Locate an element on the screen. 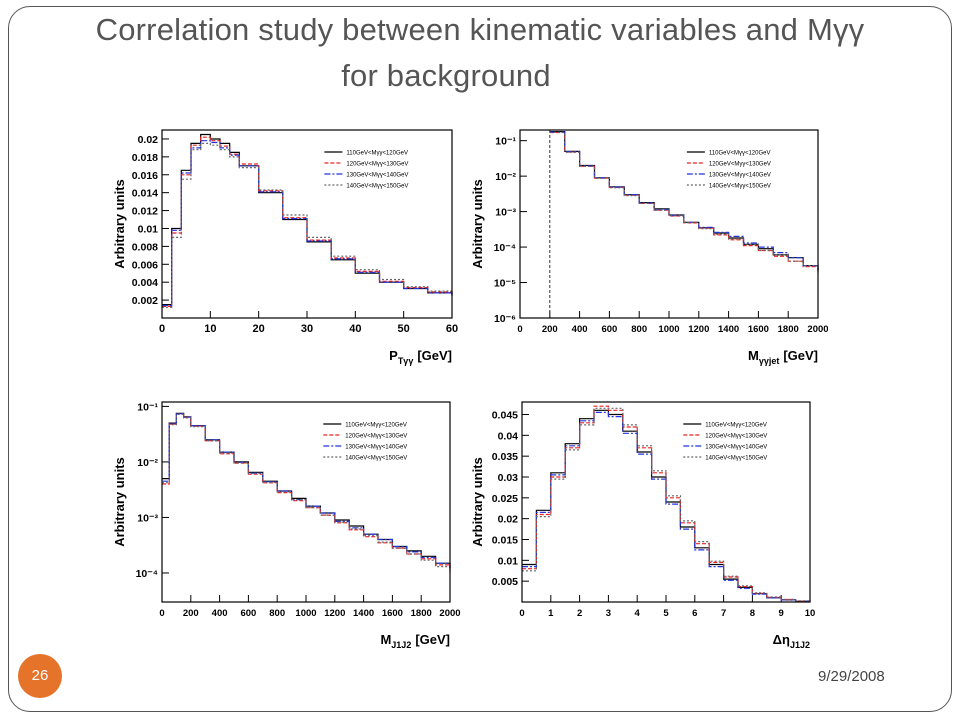 The height and width of the screenshot is (720, 960). x-axis-label: MJ1J2 [GeV] is located at coordinates (415, 641).